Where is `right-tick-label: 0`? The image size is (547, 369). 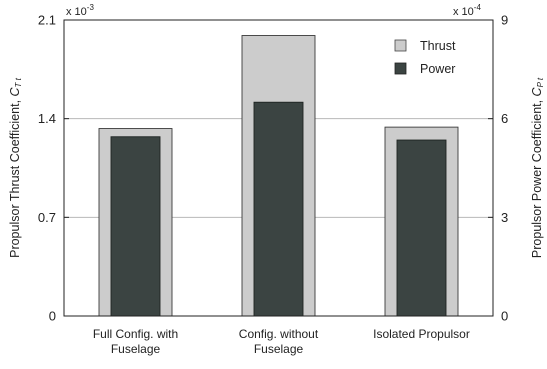
right-tick-label: 0 is located at coordinates (504, 316).